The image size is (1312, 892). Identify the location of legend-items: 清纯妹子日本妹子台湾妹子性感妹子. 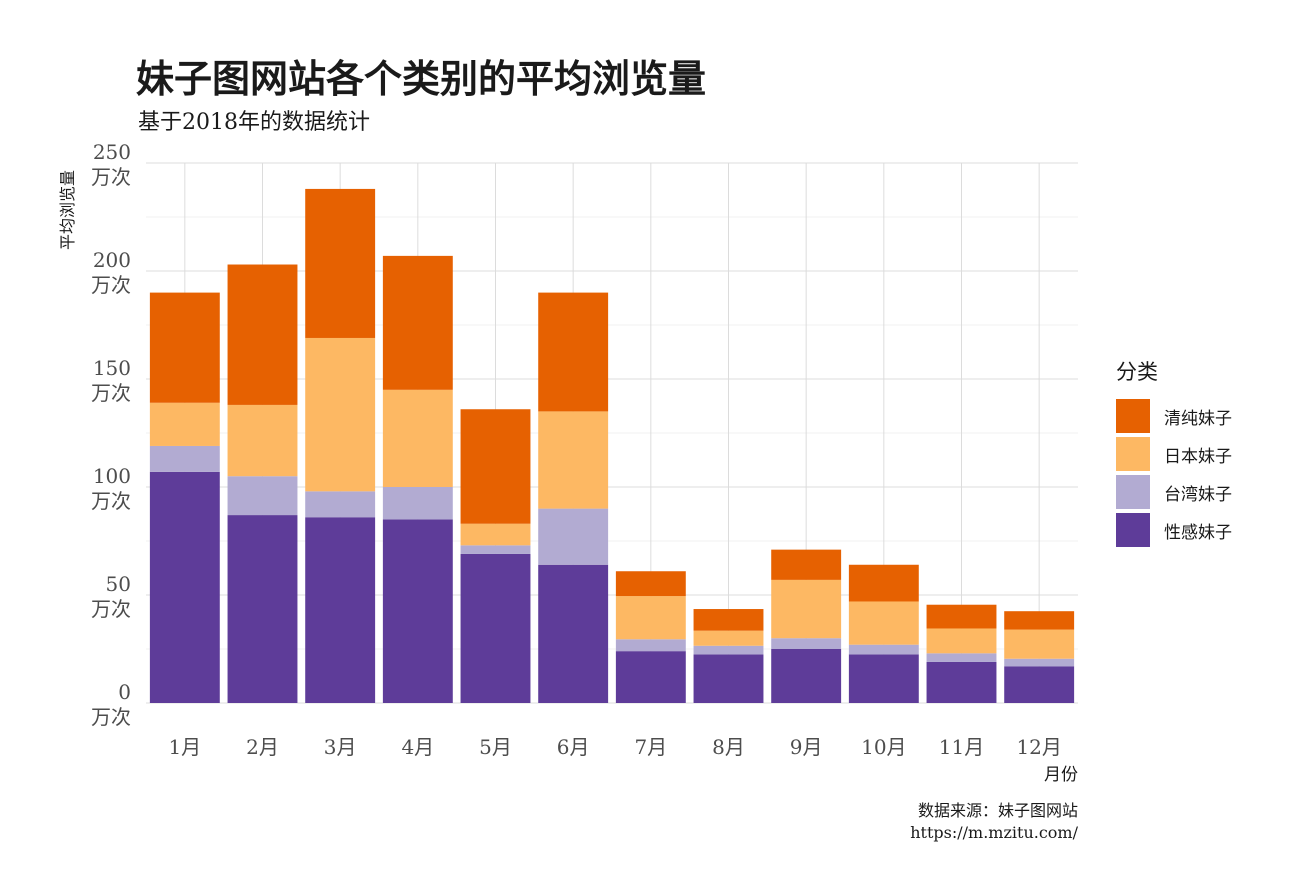
(1174, 473).